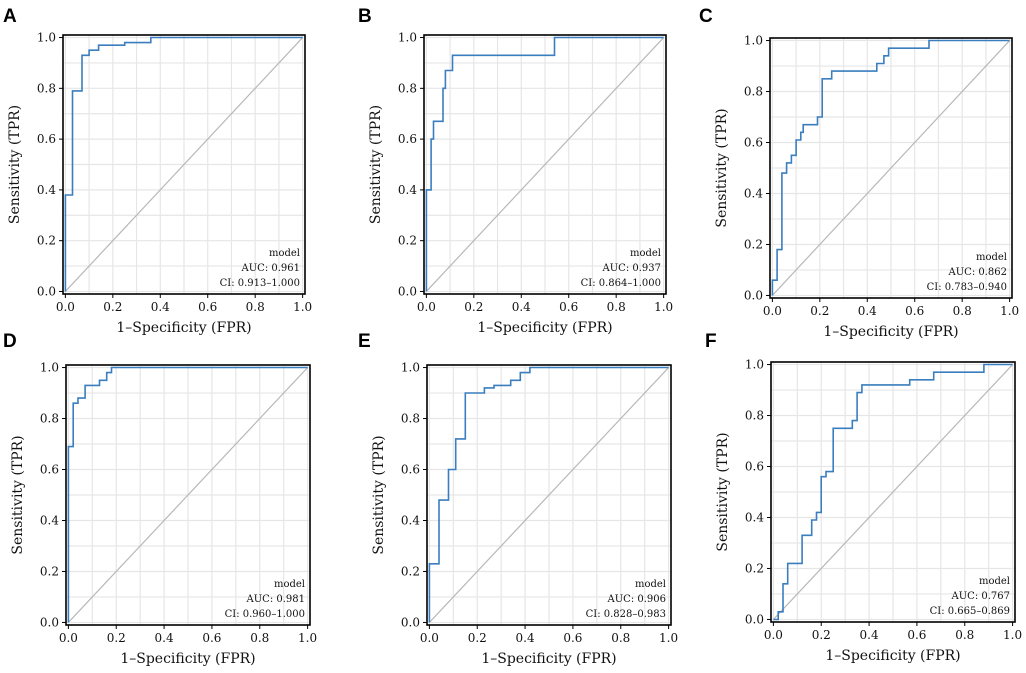  I want to click on grid-c, so click(891, 168).